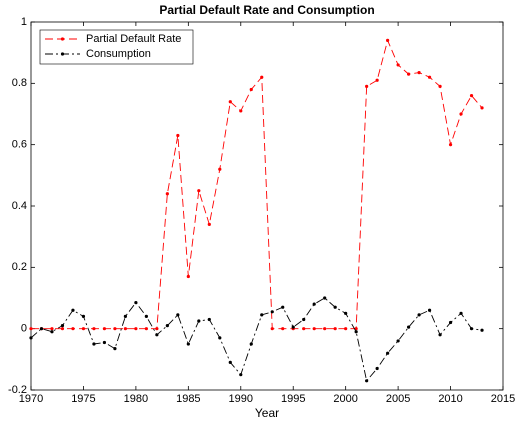  Describe the element at coordinates (133, 39) in the screenshot. I see `legend-label: Partial Default Rate` at that location.